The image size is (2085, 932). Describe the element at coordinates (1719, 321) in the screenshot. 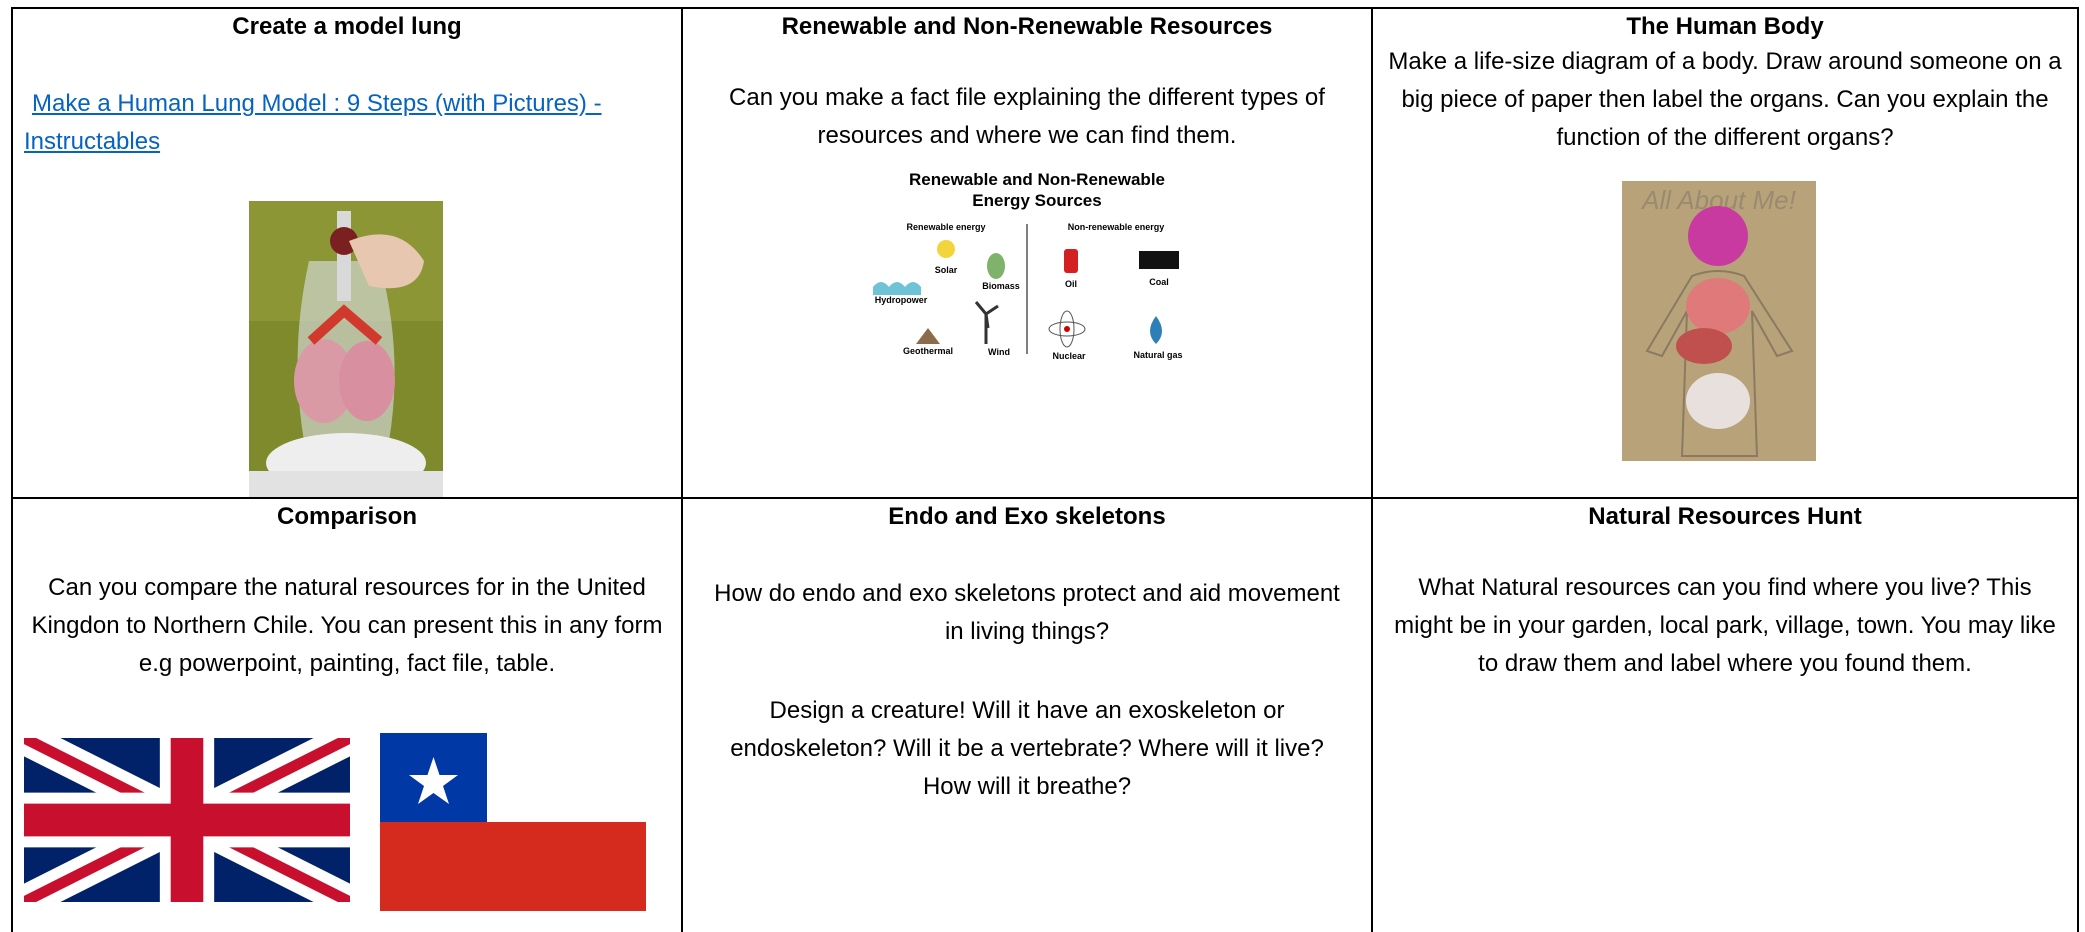

I see `body-image: All About Me!` at that location.